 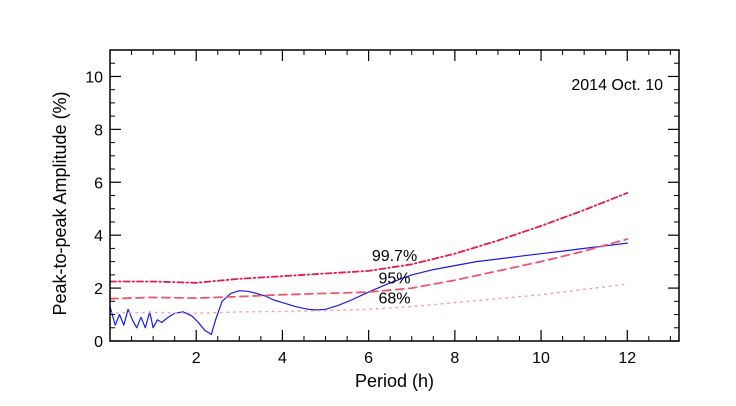 I want to click on series-label-ci95: 95%, so click(x=394, y=279).